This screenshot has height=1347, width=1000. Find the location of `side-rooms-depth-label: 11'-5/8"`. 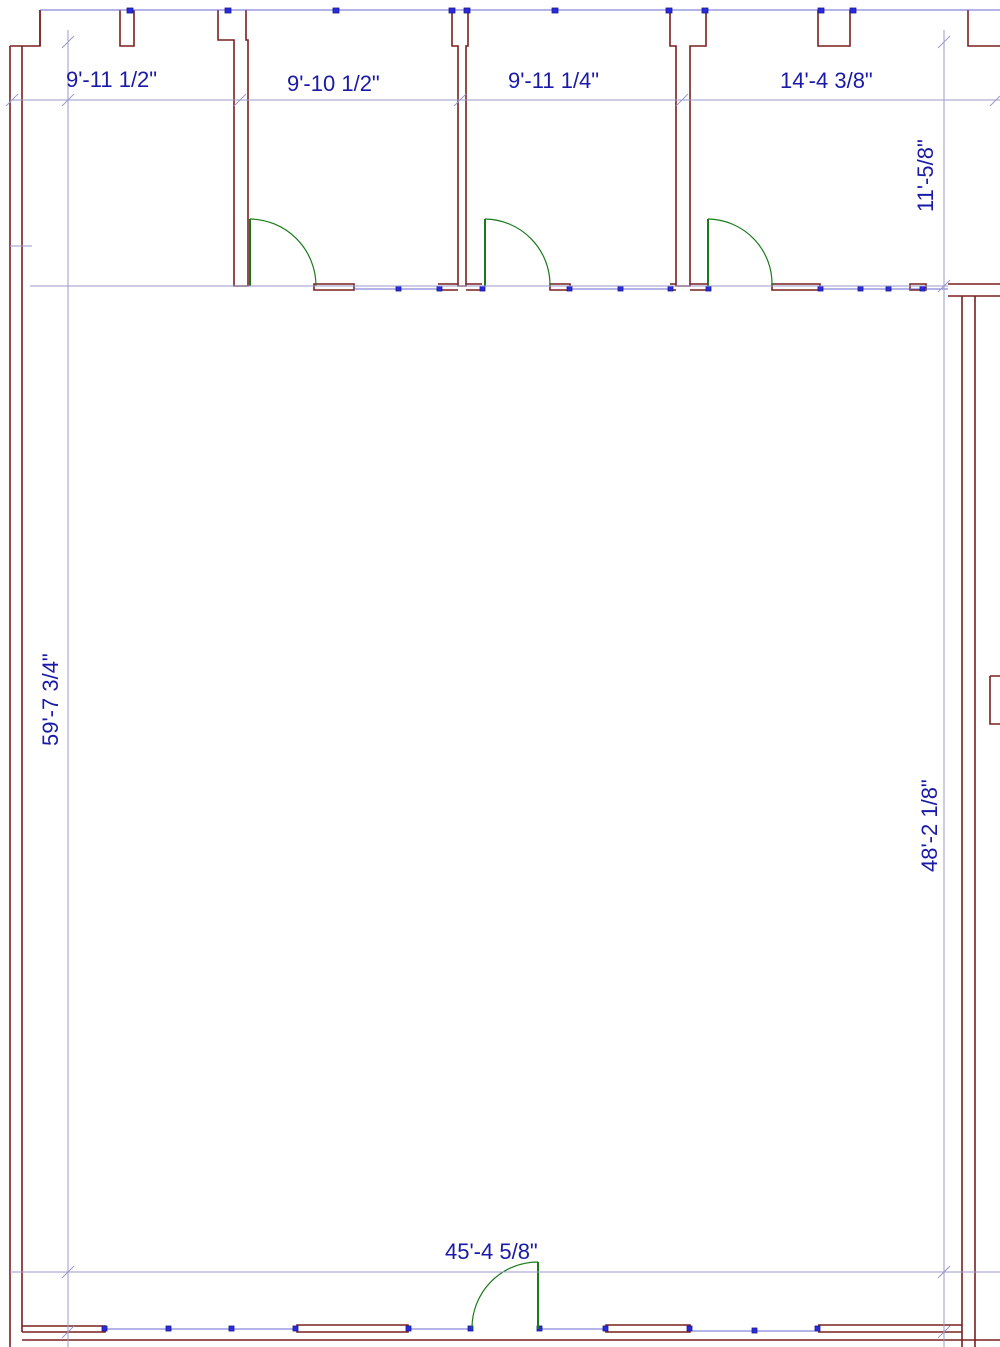

side-rooms-depth-label: 11'-5/8" is located at coordinates (925, 175).